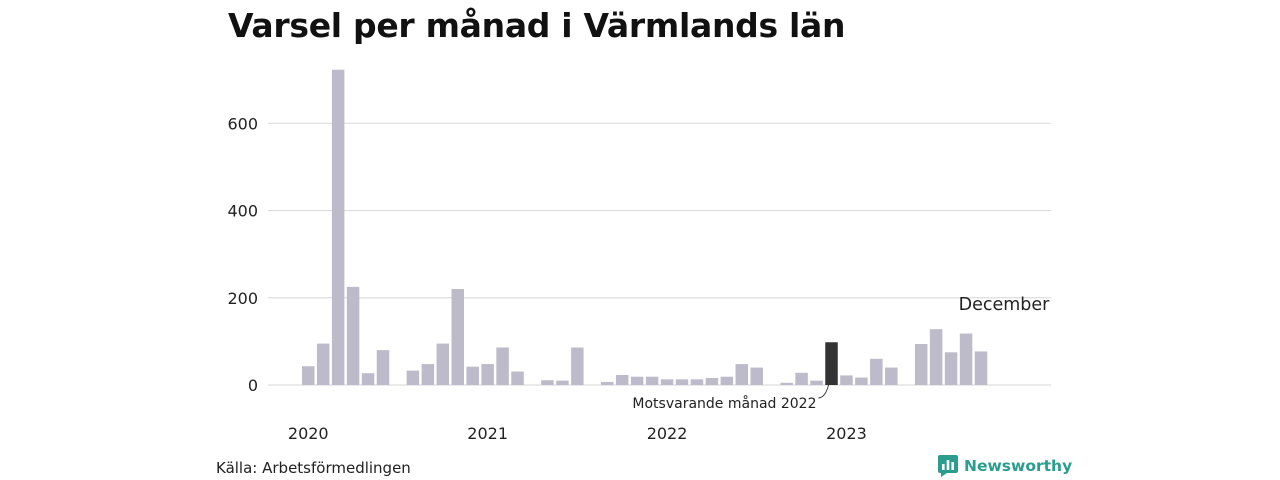 Image resolution: width=1280 pixels, height=480 pixels. Describe the element at coordinates (1005, 305) in the screenshot. I see `highlight-month-label: December` at that location.